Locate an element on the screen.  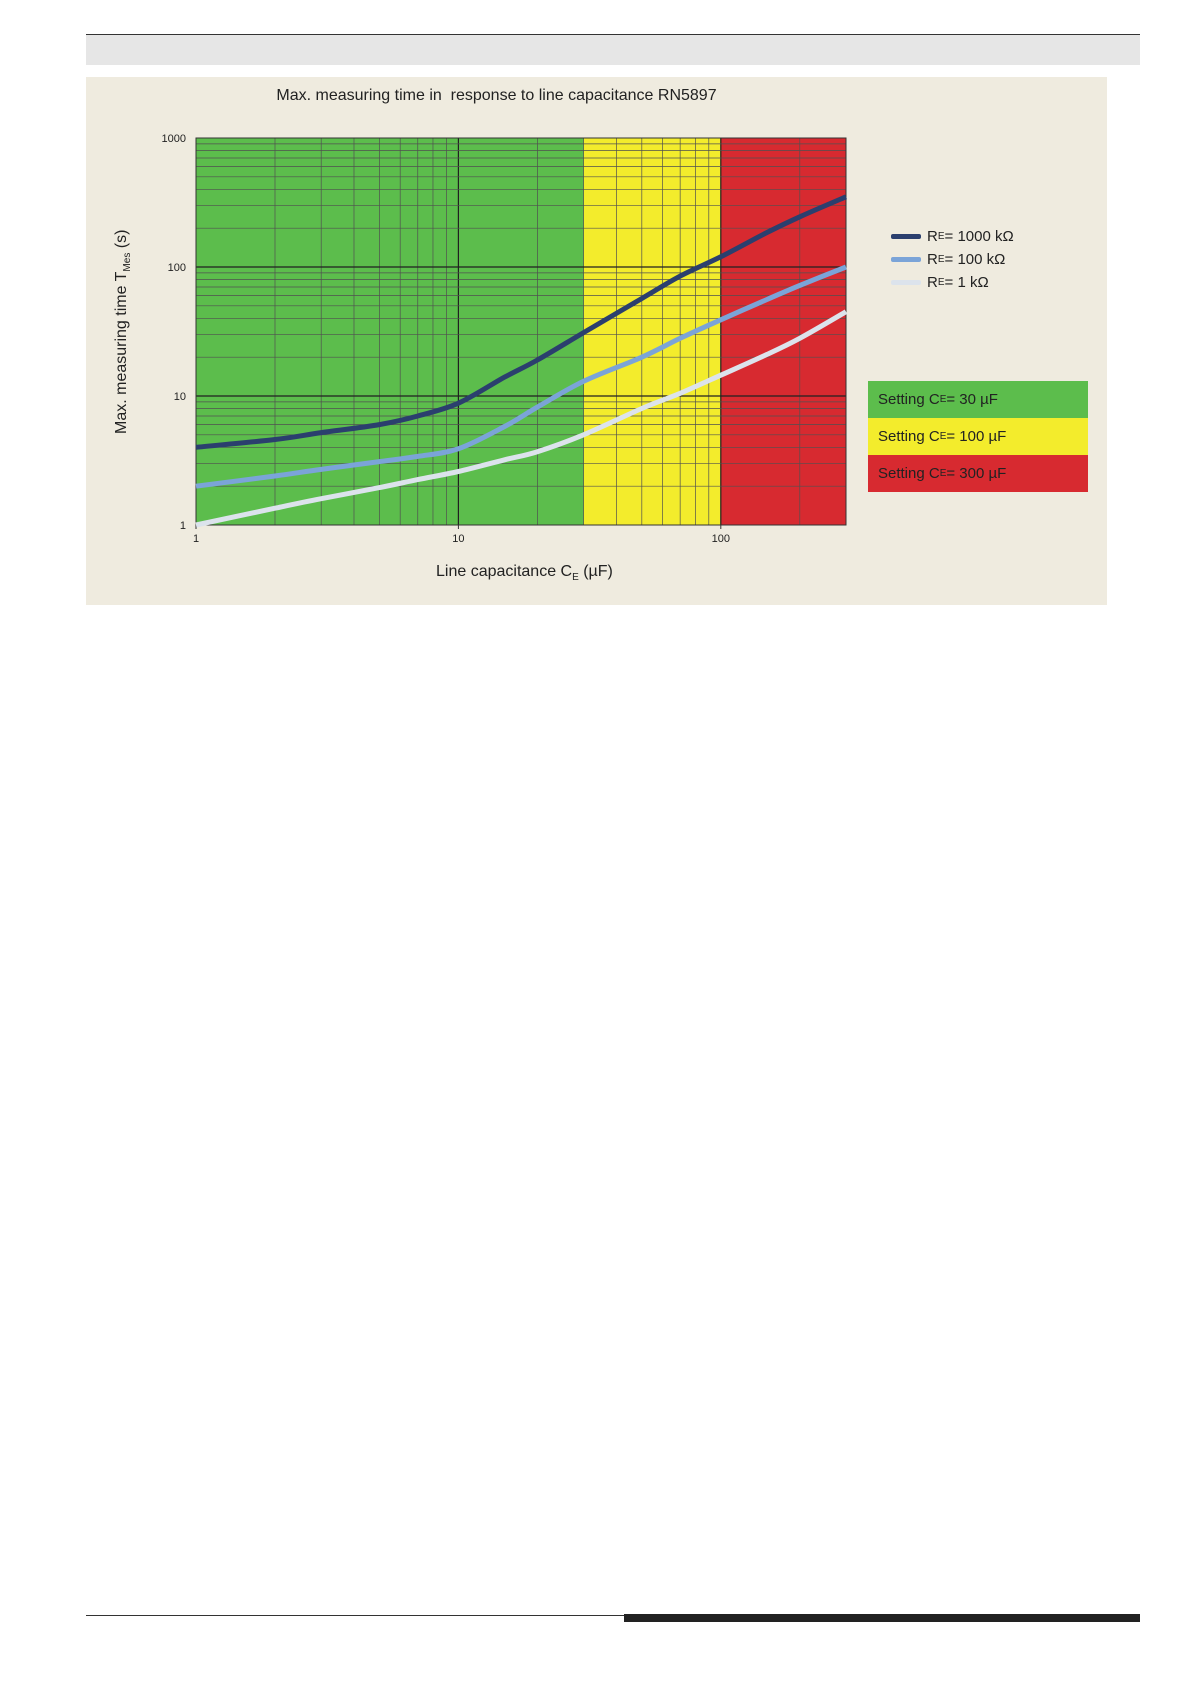
zone-label-value: = 30 µF is located at coordinates (972, 399).